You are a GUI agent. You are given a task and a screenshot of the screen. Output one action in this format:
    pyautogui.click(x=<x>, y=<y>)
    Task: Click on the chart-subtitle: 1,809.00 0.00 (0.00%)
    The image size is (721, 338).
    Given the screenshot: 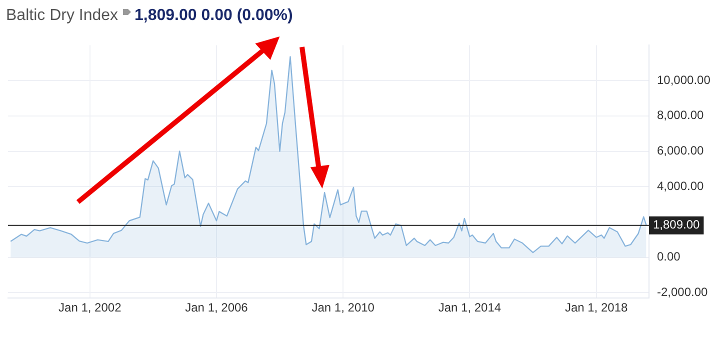 What is the action you would take?
    pyautogui.click(x=213, y=15)
    